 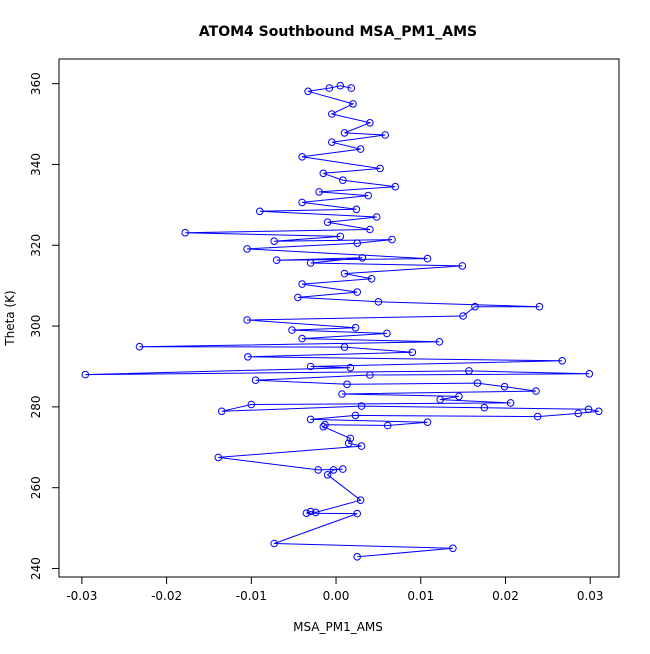 What do you see at coordinates (505, 596) in the screenshot?
I see `x-tick-label: 0.02` at bounding box center [505, 596].